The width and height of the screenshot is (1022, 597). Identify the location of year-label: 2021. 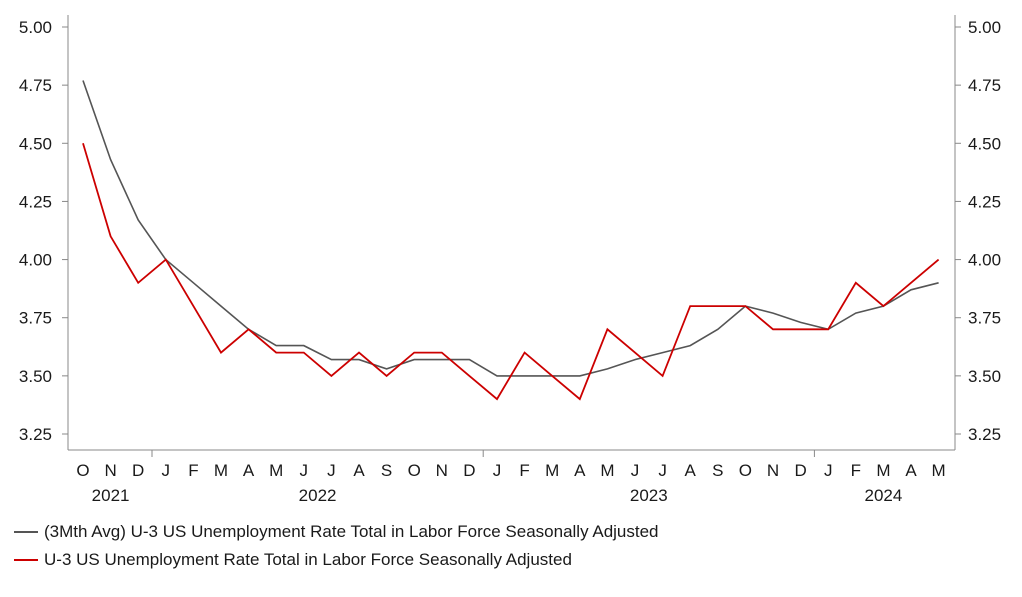
(111, 495).